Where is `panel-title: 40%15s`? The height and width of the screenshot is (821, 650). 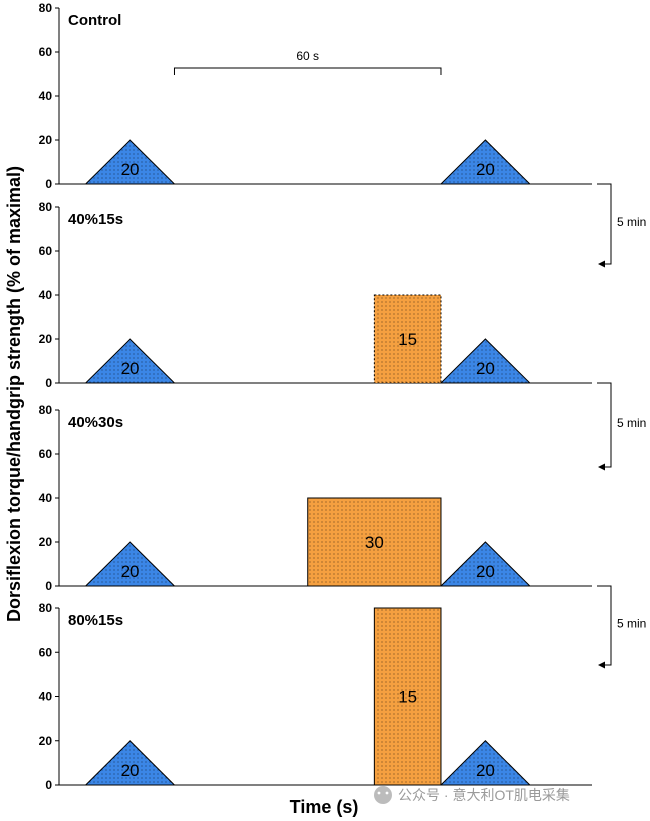 panel-title: 40%15s is located at coordinates (95, 219).